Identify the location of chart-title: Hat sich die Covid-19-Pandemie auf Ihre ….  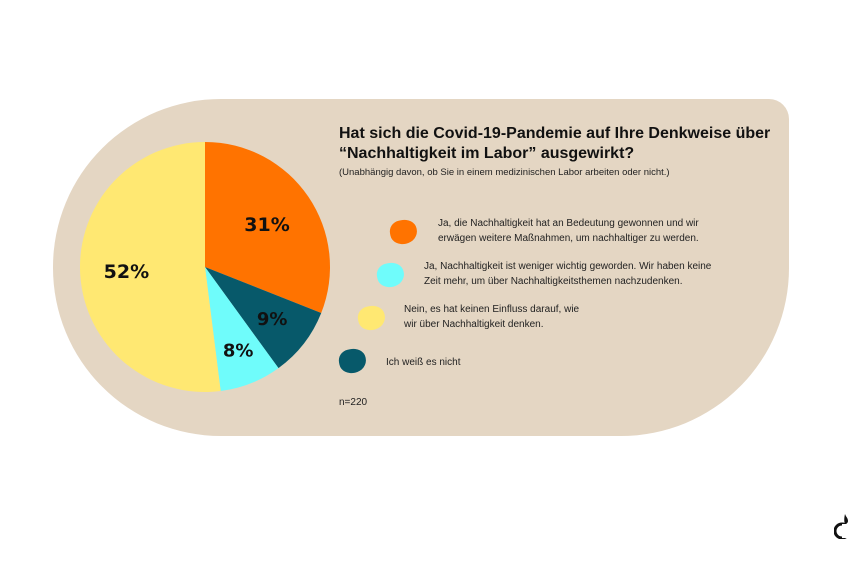
(555, 143).